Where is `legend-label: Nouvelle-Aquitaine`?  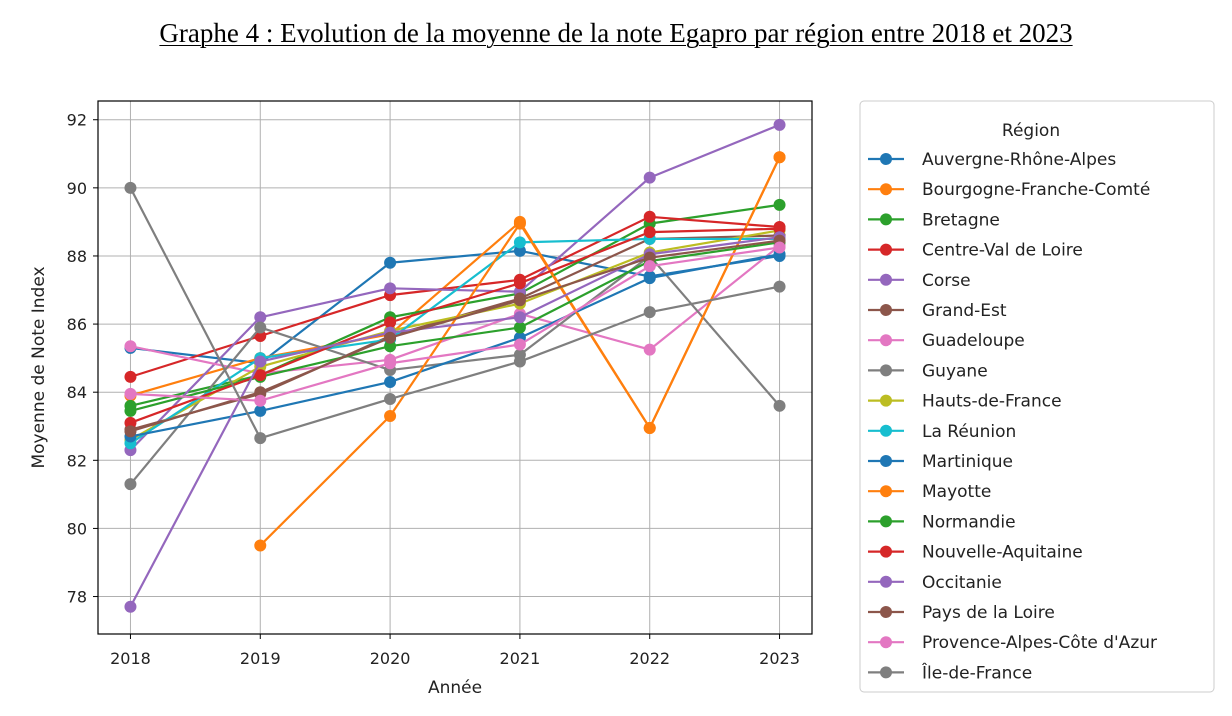
legend-label: Nouvelle-Aquitaine is located at coordinates (1002, 553).